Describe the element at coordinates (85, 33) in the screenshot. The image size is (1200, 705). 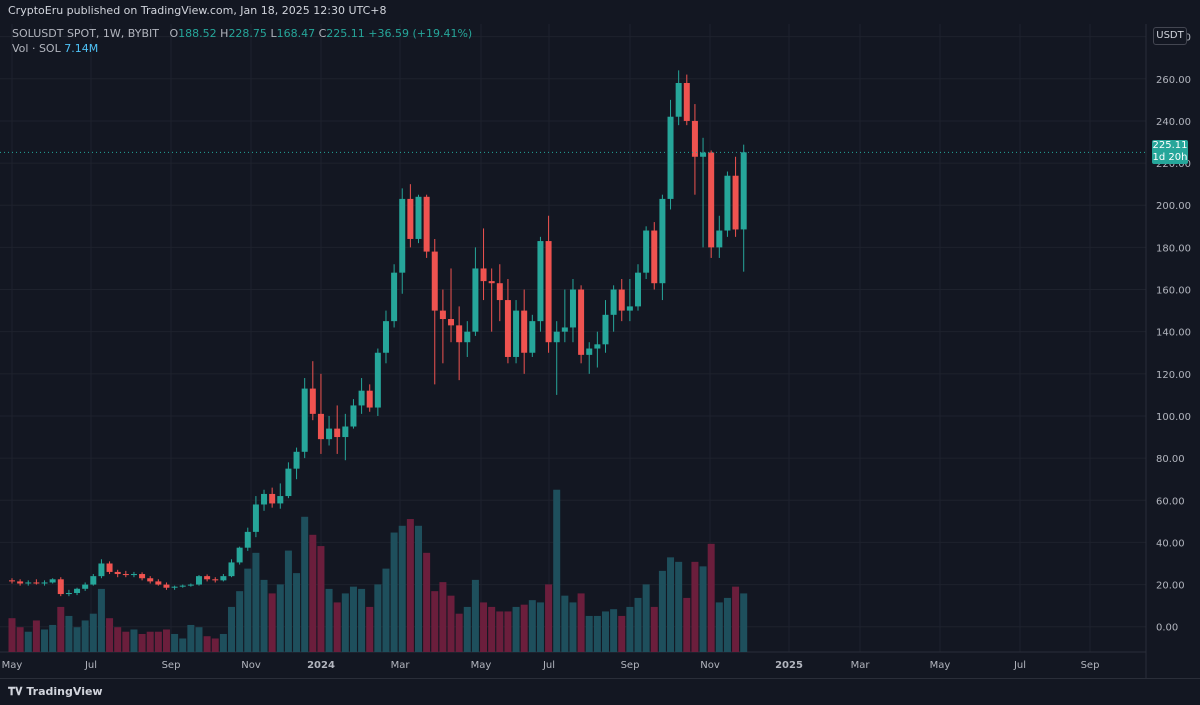
I see `symbol-label: SOLUSDT SPOT, 1W, BYBIT` at that location.